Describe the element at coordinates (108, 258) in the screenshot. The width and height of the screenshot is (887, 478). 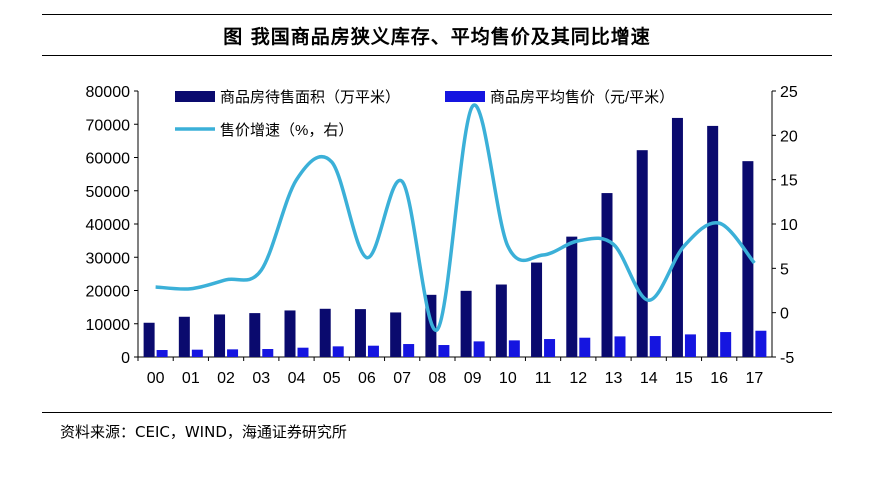
I see `y-left-tick-label: 30000` at that location.